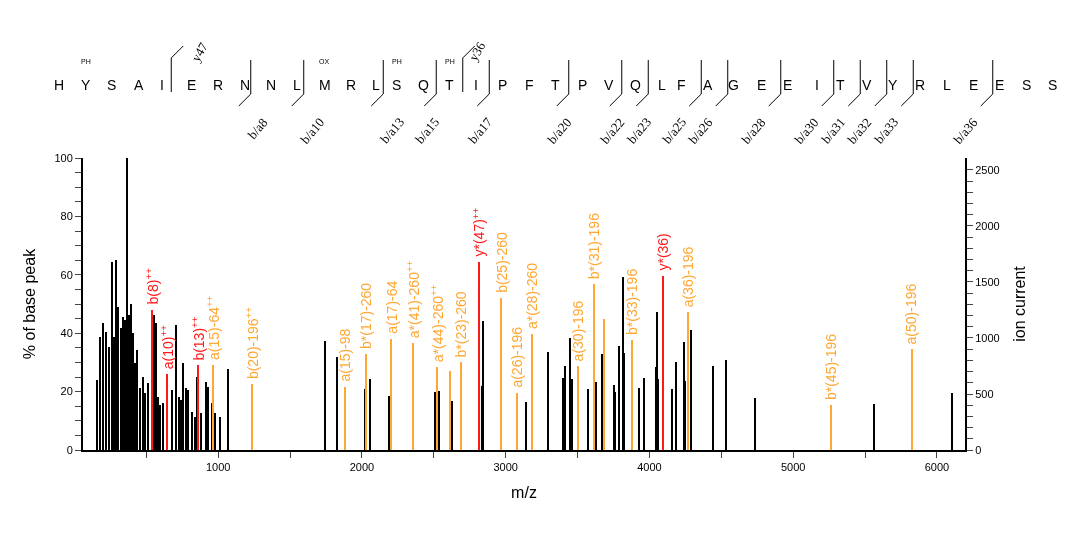 Image resolution: width=1065 pixels, height=539 pixels. Describe the element at coordinates (66, 274) in the screenshot. I see `y-tick-label: 60` at that location.